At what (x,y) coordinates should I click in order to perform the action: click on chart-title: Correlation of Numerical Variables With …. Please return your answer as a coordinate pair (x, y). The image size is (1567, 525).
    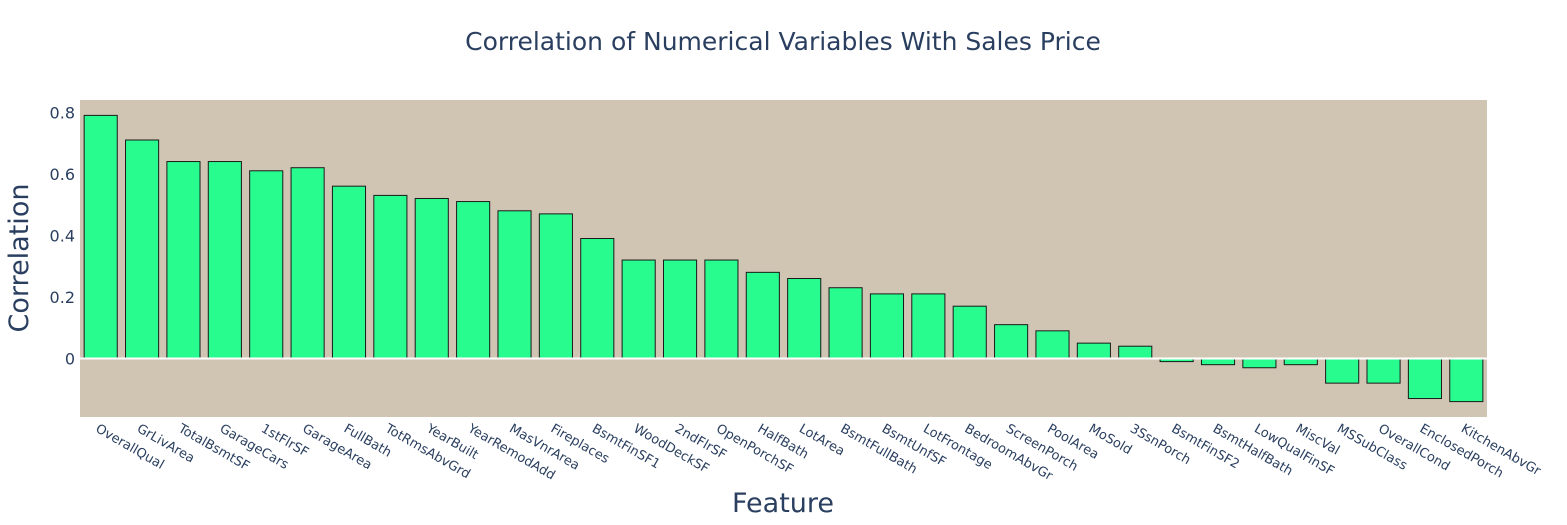
    Looking at the image, I should click on (783, 41).